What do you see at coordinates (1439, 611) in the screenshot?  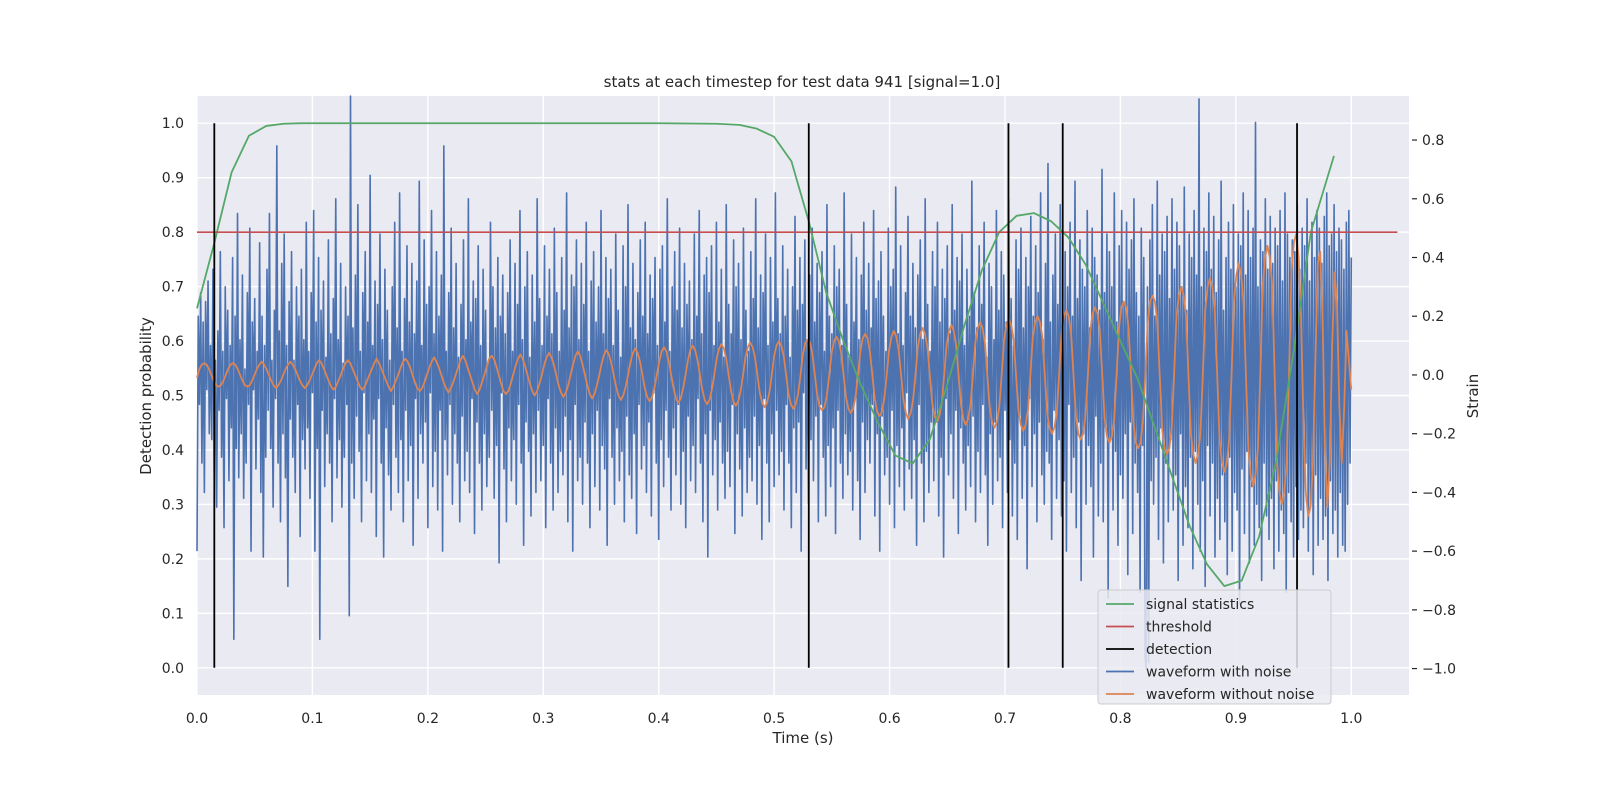 I see `y2-tick-label: −0.8` at bounding box center [1439, 611].